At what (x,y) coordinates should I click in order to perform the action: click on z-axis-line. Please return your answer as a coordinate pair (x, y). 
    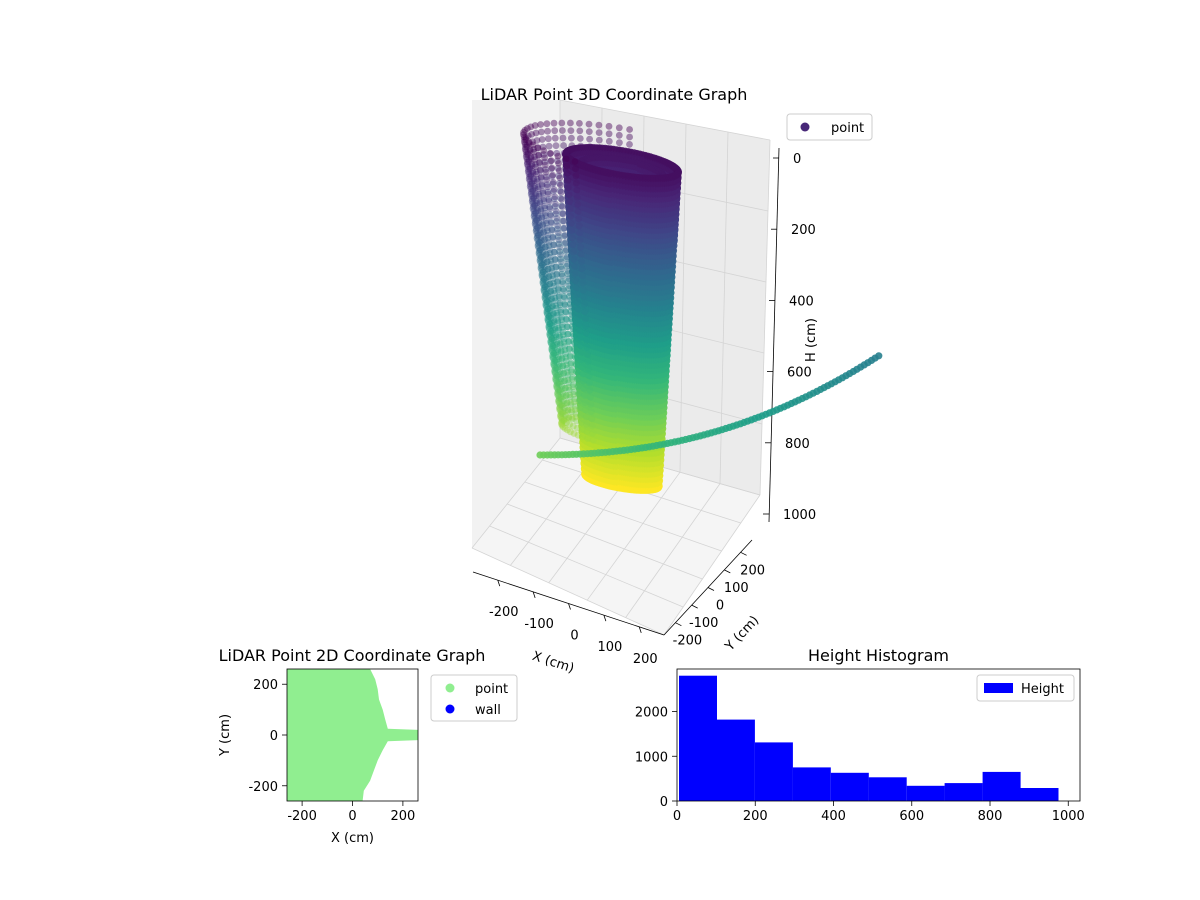
    Looking at the image, I should click on (774, 335).